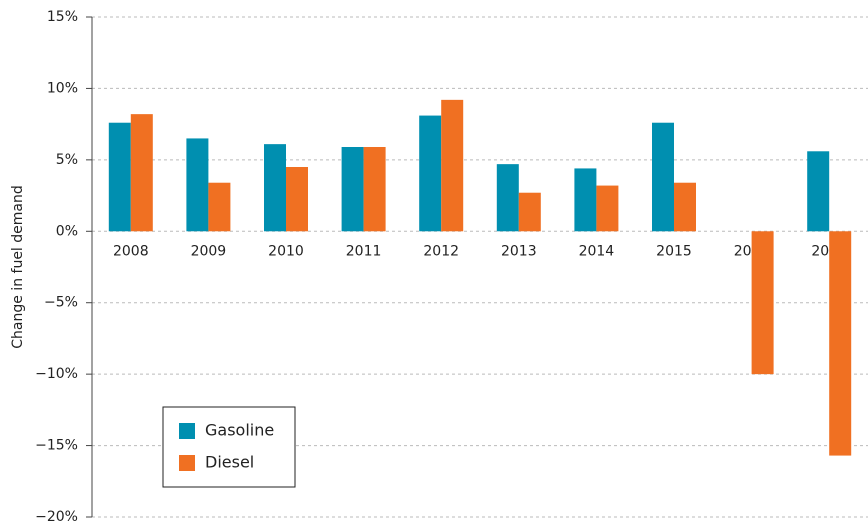 The height and width of the screenshot is (529, 868). What do you see at coordinates (18, 267) in the screenshot?
I see `y-axis-label: Change in fuel demand` at bounding box center [18, 267].